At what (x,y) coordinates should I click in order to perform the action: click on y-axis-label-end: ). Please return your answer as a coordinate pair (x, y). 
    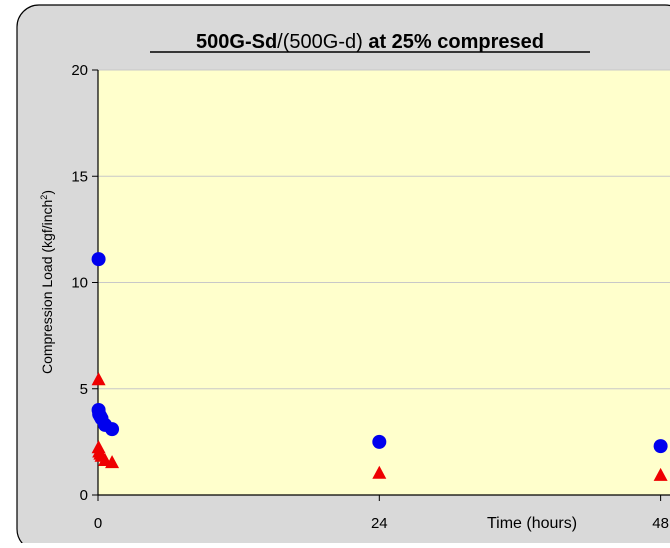
    Looking at the image, I should click on (47, 192).